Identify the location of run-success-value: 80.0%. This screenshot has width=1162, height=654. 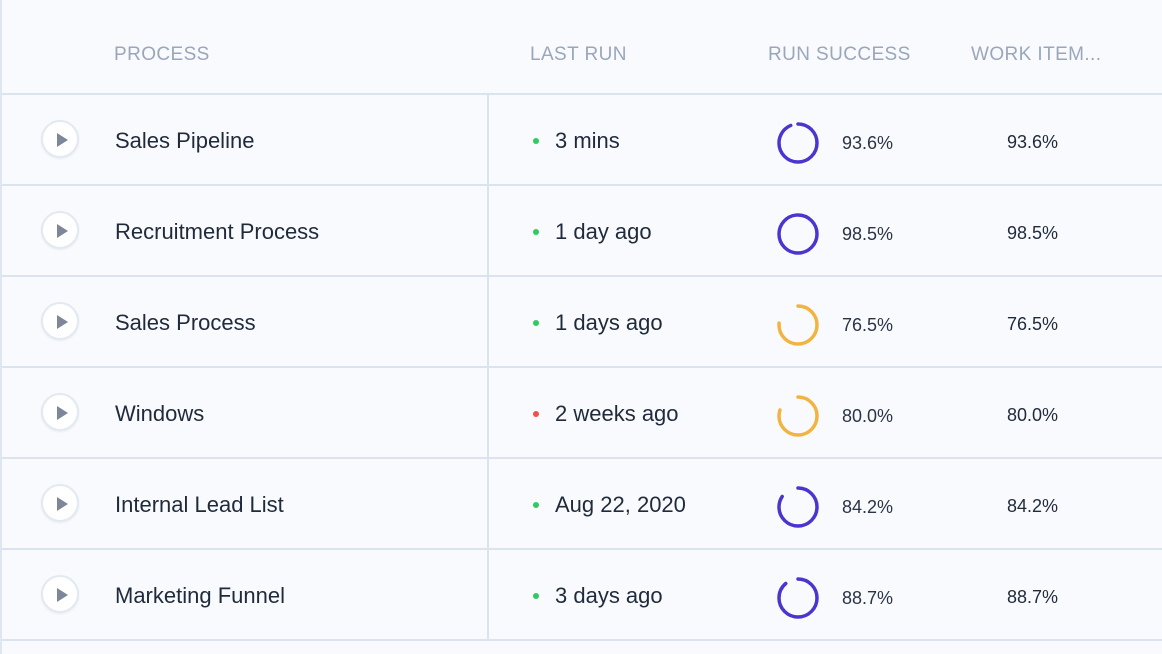
(868, 416).